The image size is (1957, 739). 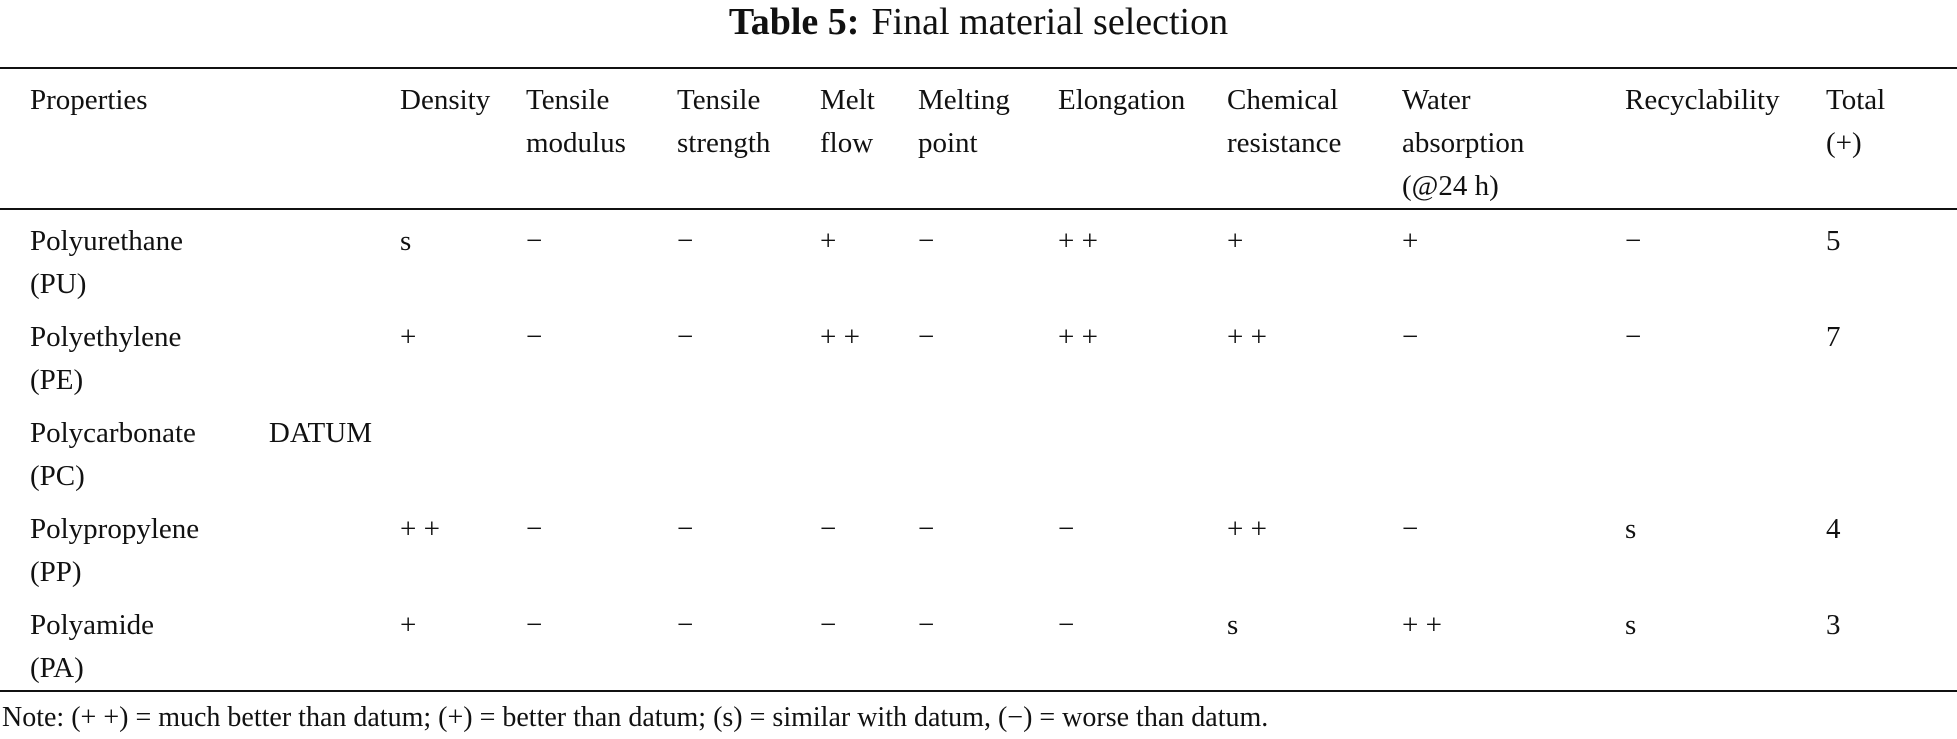 What do you see at coordinates (719, 100) in the screenshot?
I see `column-header-text: Tensile` at bounding box center [719, 100].